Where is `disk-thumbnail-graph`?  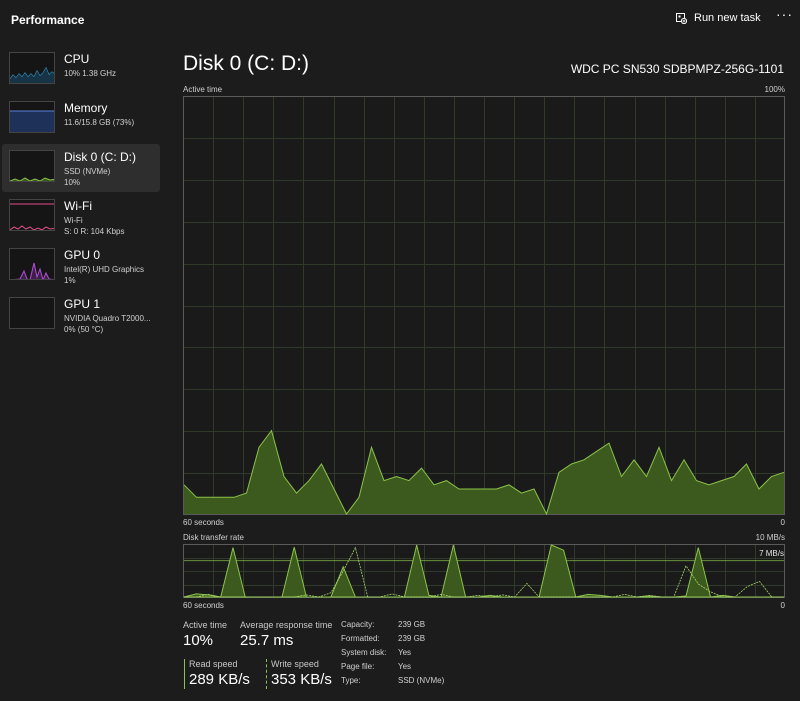
disk-thumbnail-graph is located at coordinates (32, 166).